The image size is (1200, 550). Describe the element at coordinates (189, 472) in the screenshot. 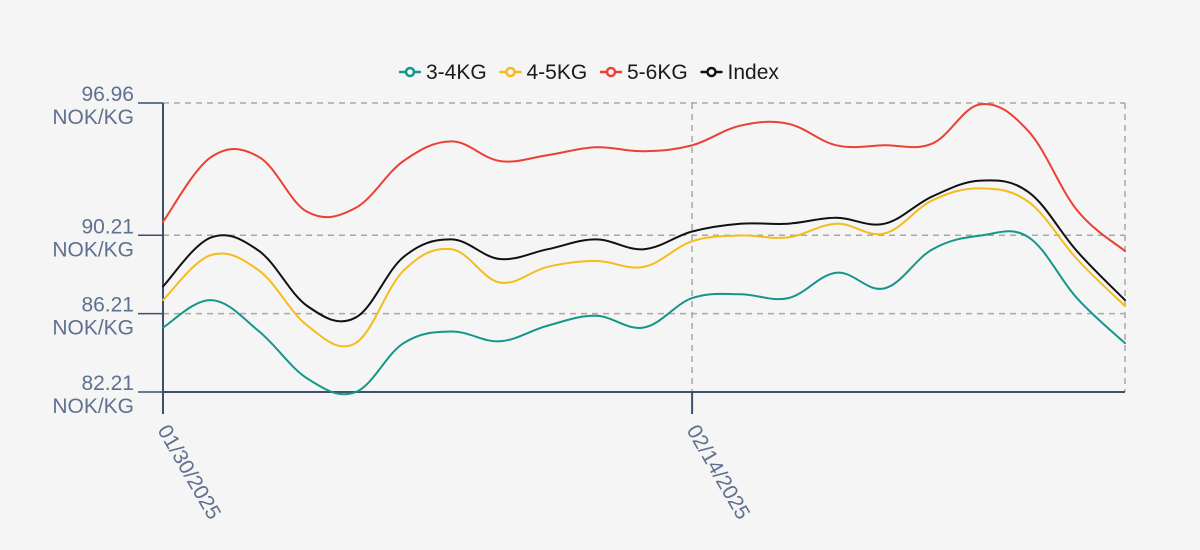

I see `x-tick-label: 01/30/2025` at that location.